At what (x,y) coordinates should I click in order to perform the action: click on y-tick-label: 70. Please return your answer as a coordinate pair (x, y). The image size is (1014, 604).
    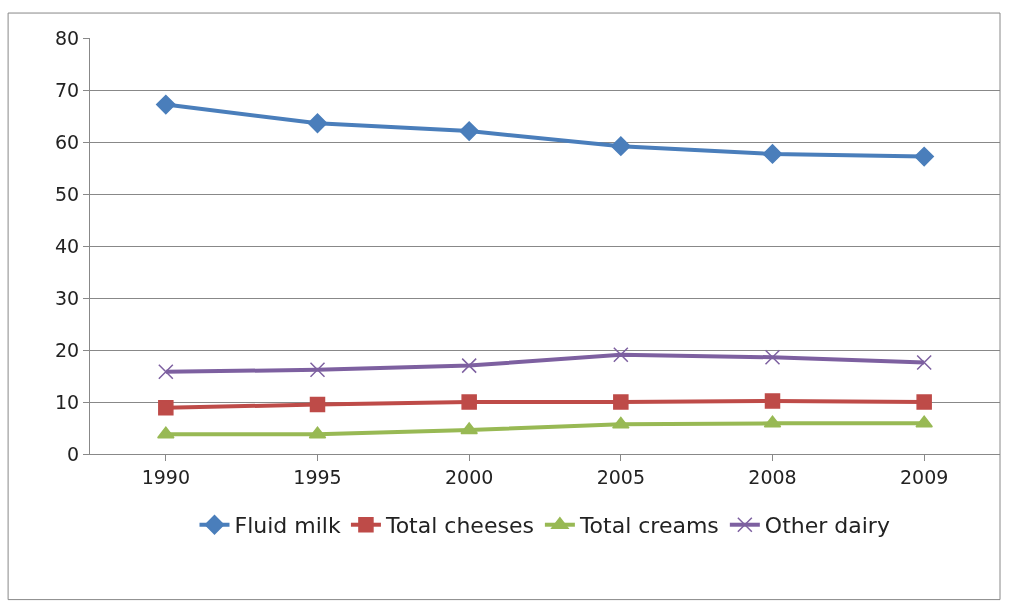
    Looking at the image, I should click on (67, 89).